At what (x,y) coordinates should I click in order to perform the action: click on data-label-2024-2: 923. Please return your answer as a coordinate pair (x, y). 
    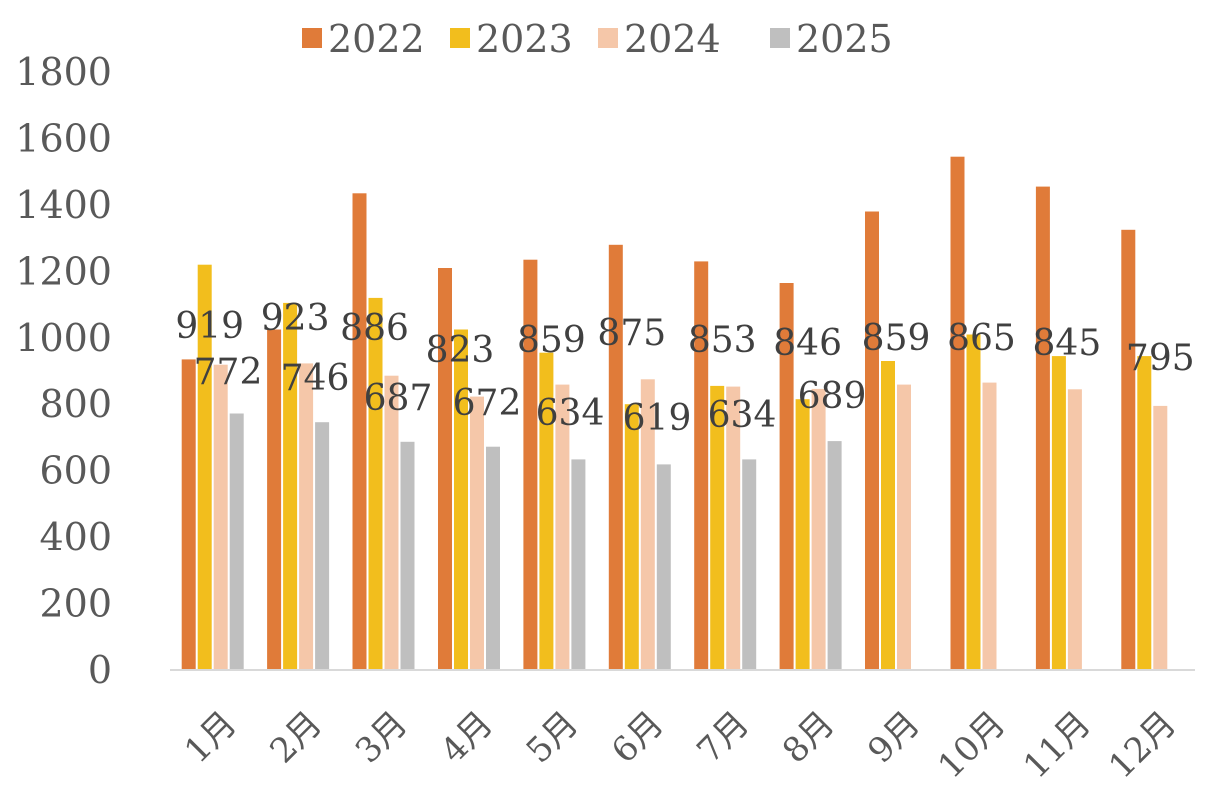
    Looking at the image, I should click on (295, 318).